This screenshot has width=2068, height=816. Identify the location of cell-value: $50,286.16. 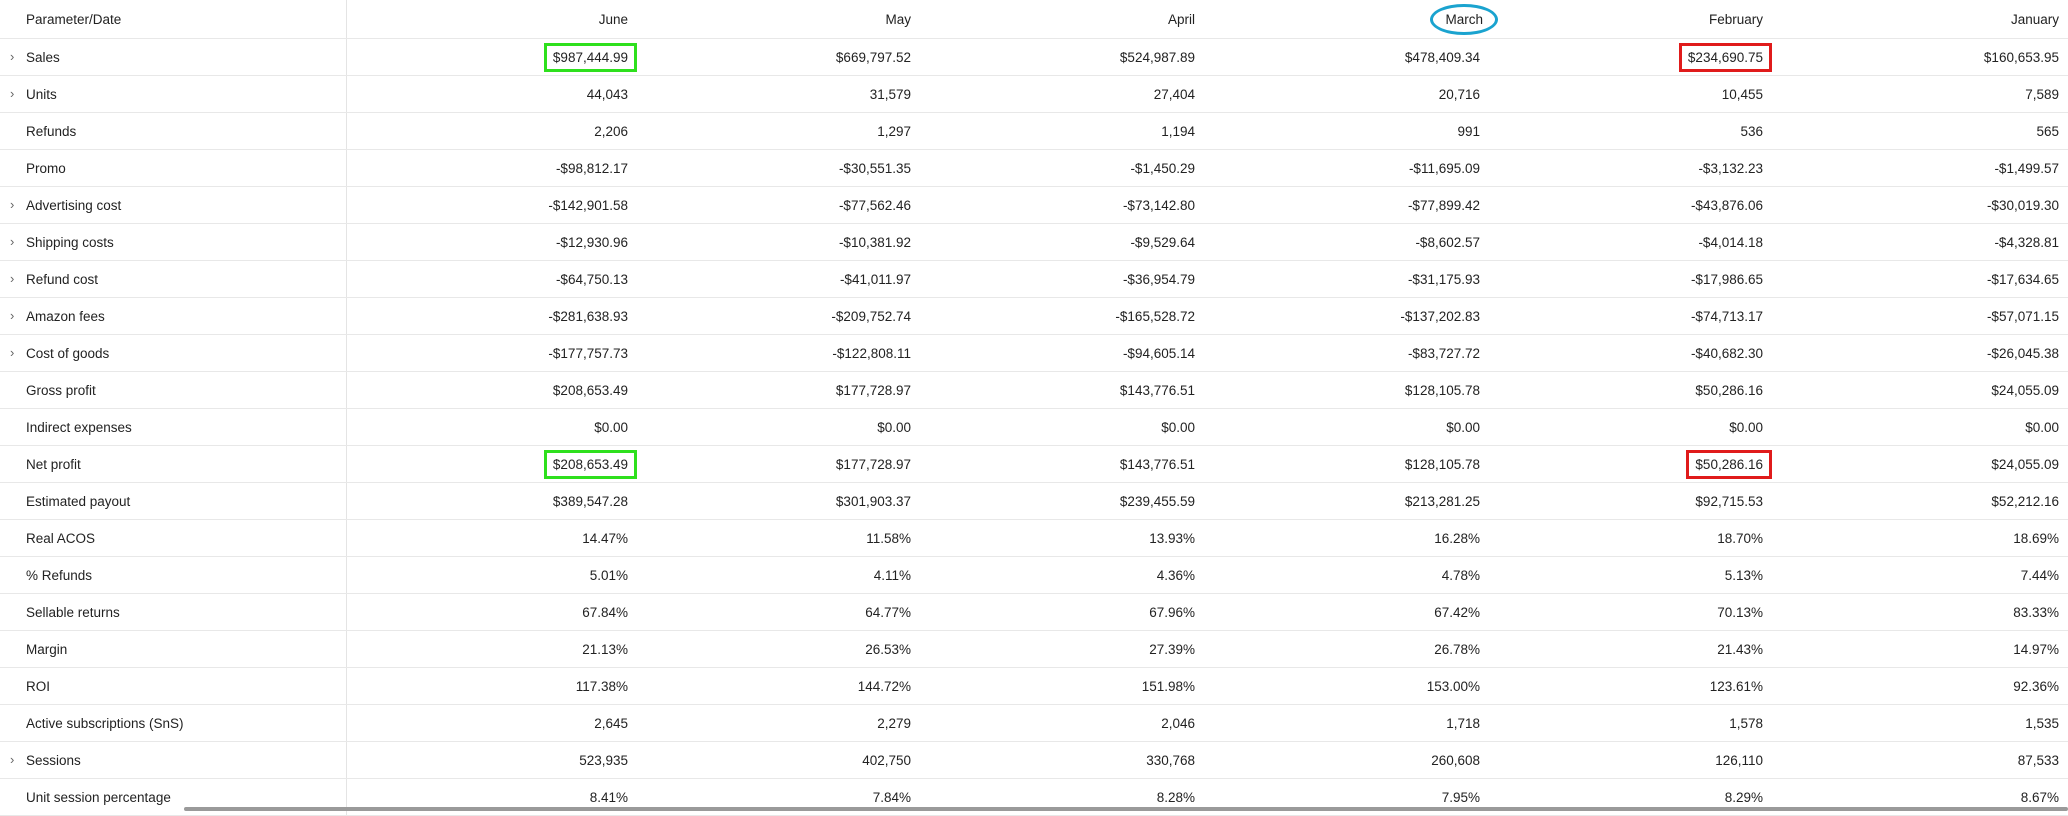
(1729, 464).